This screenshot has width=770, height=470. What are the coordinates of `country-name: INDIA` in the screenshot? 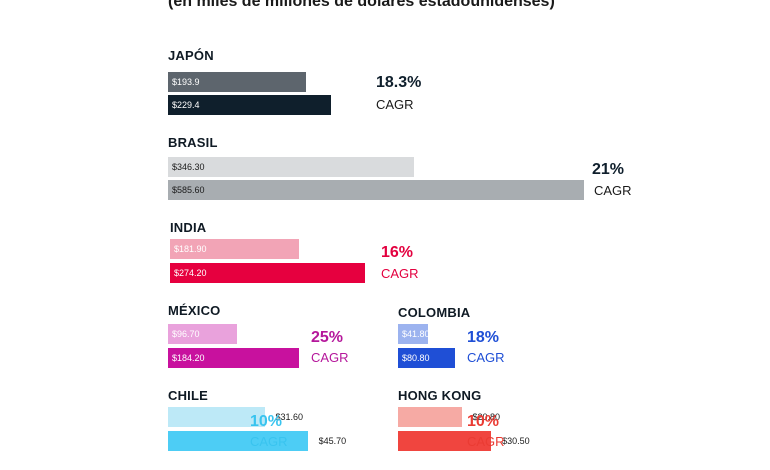 It's located at (188, 227).